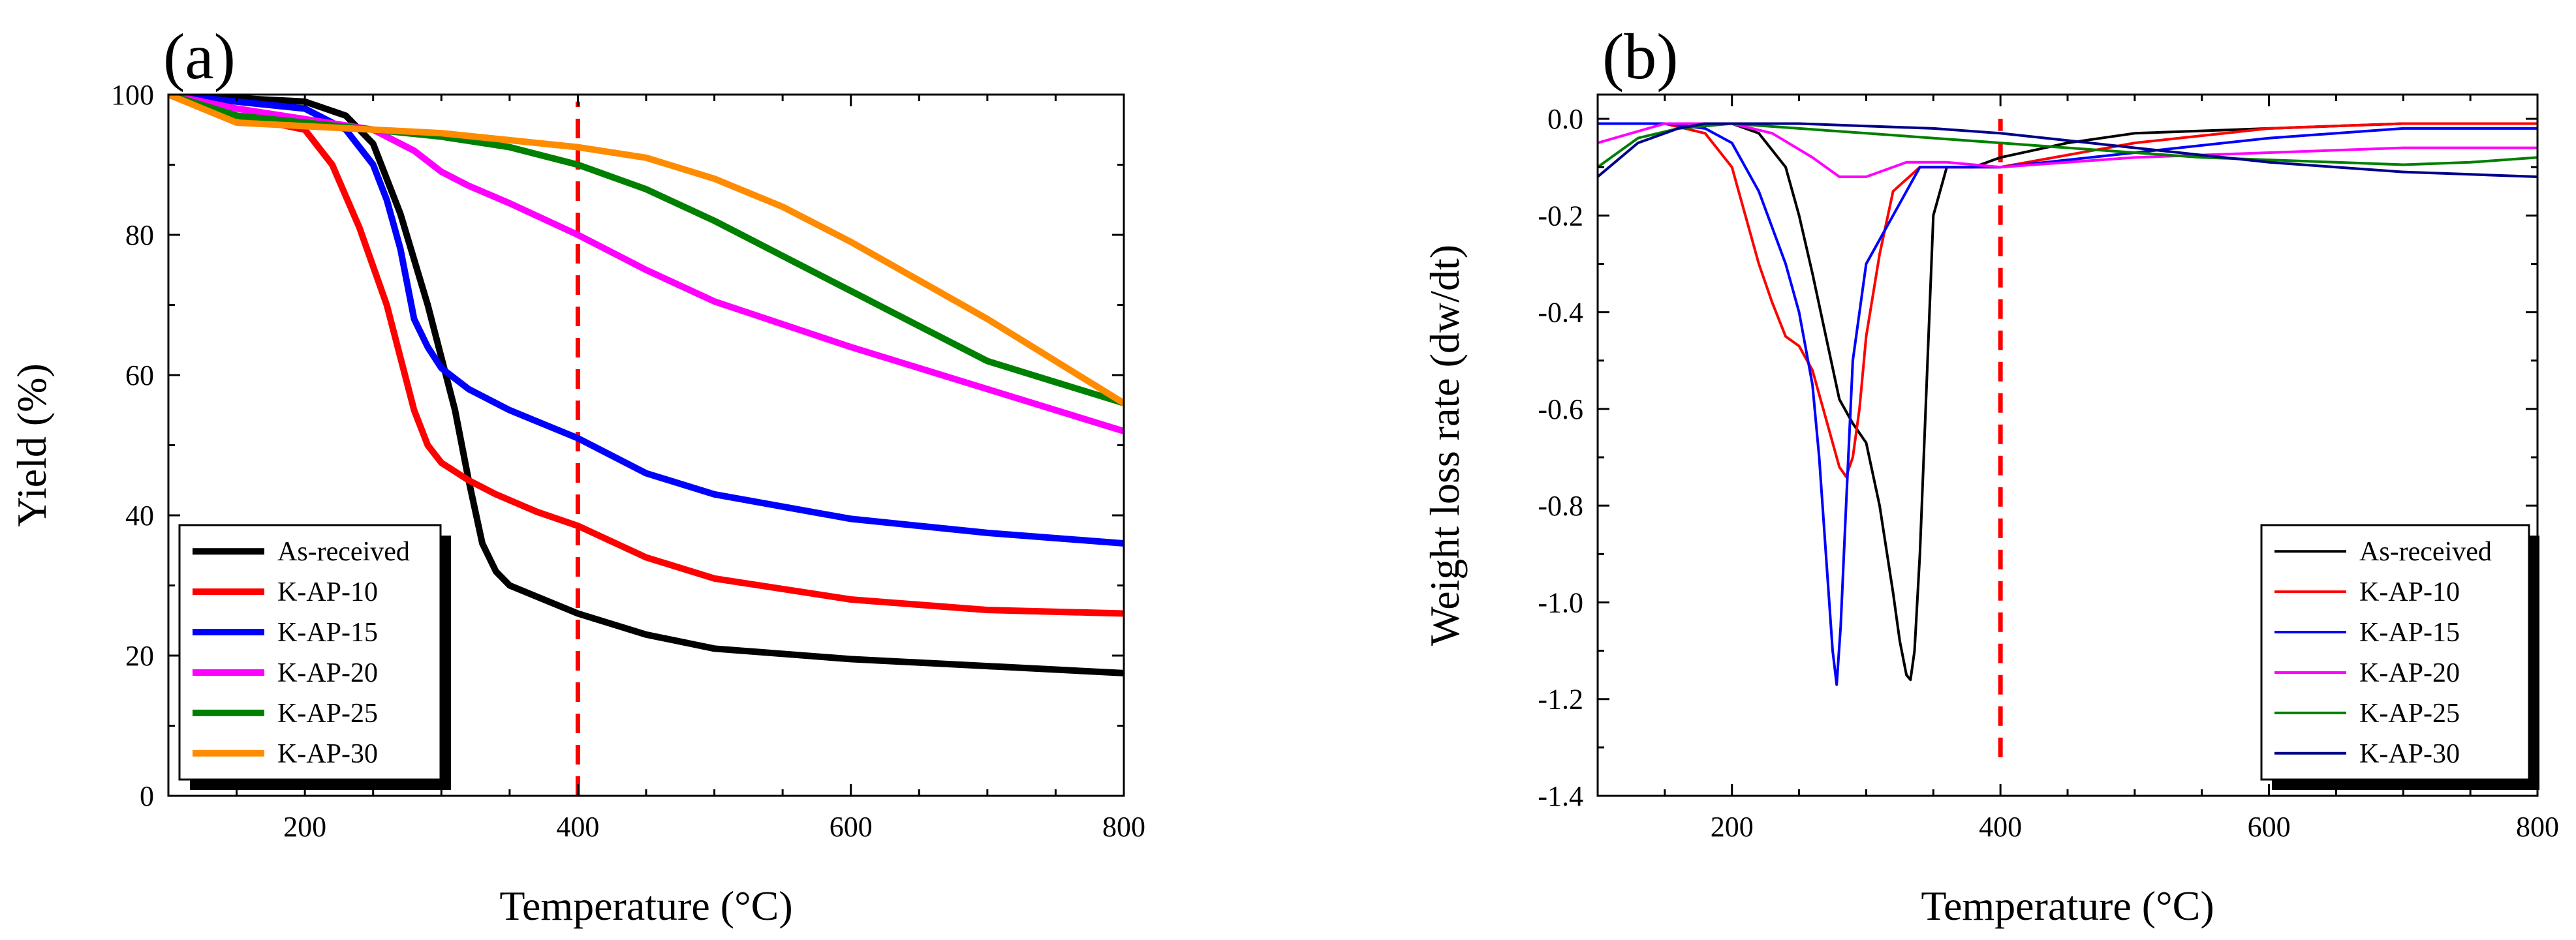  What do you see at coordinates (1560, 700) in the screenshot?
I see `y-tick-label: -1.2` at bounding box center [1560, 700].